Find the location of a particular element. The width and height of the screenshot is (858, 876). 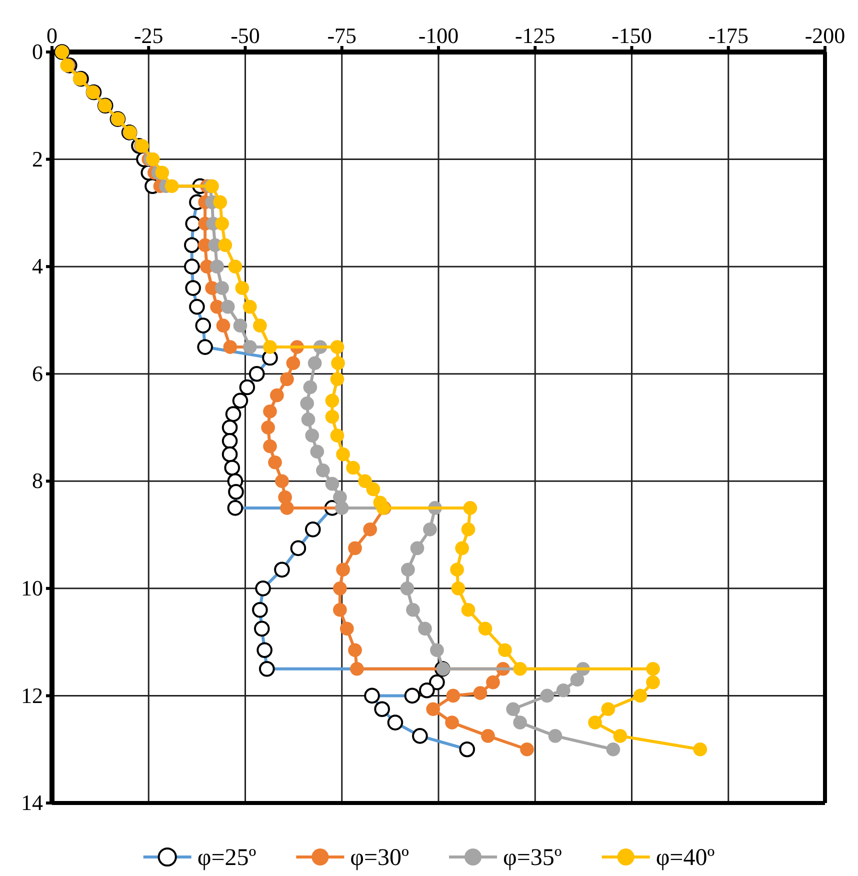

x-tick-label: -175 is located at coordinates (728, 35).